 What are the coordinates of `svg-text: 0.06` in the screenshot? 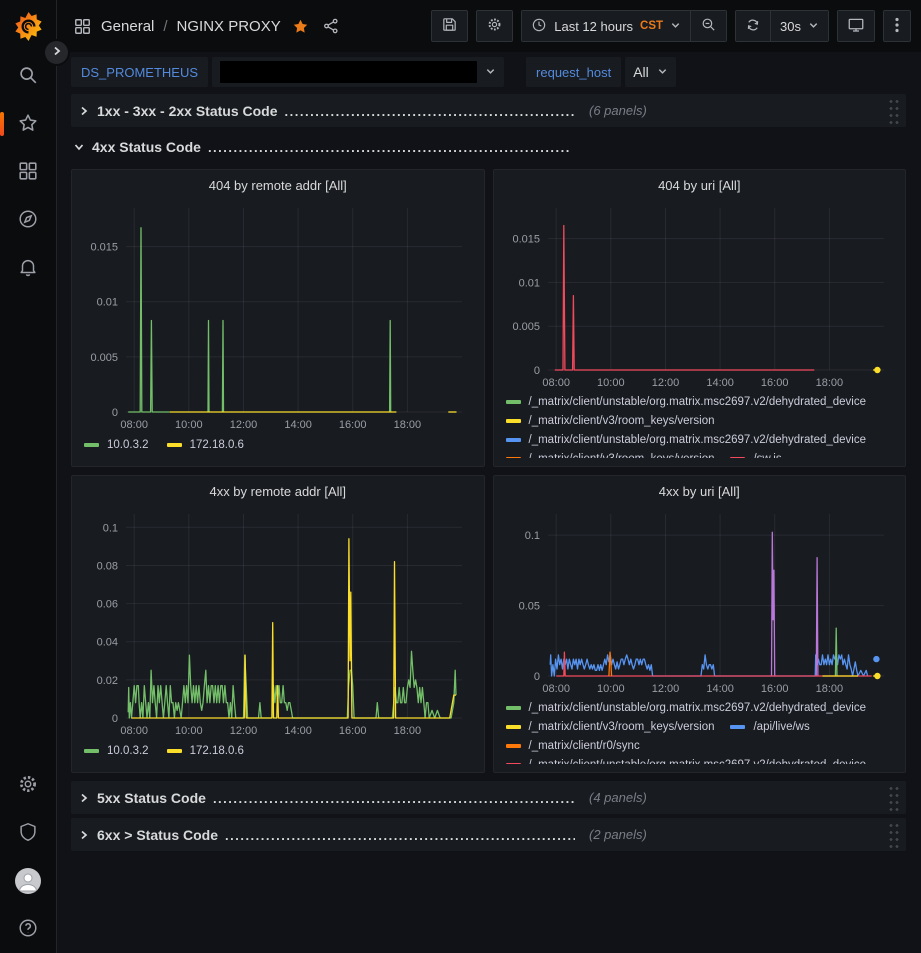 It's located at (107, 605).